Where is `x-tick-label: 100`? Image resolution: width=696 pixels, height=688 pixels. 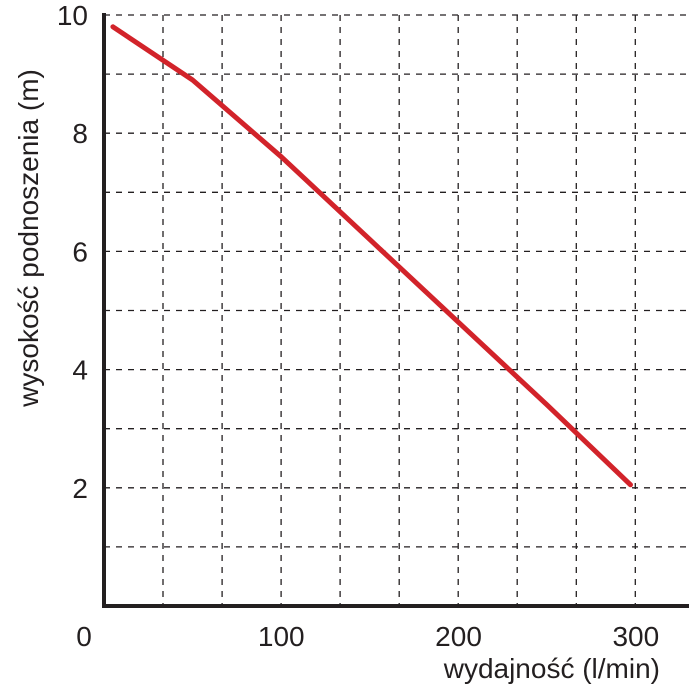 x-tick-label: 100 is located at coordinates (281, 636).